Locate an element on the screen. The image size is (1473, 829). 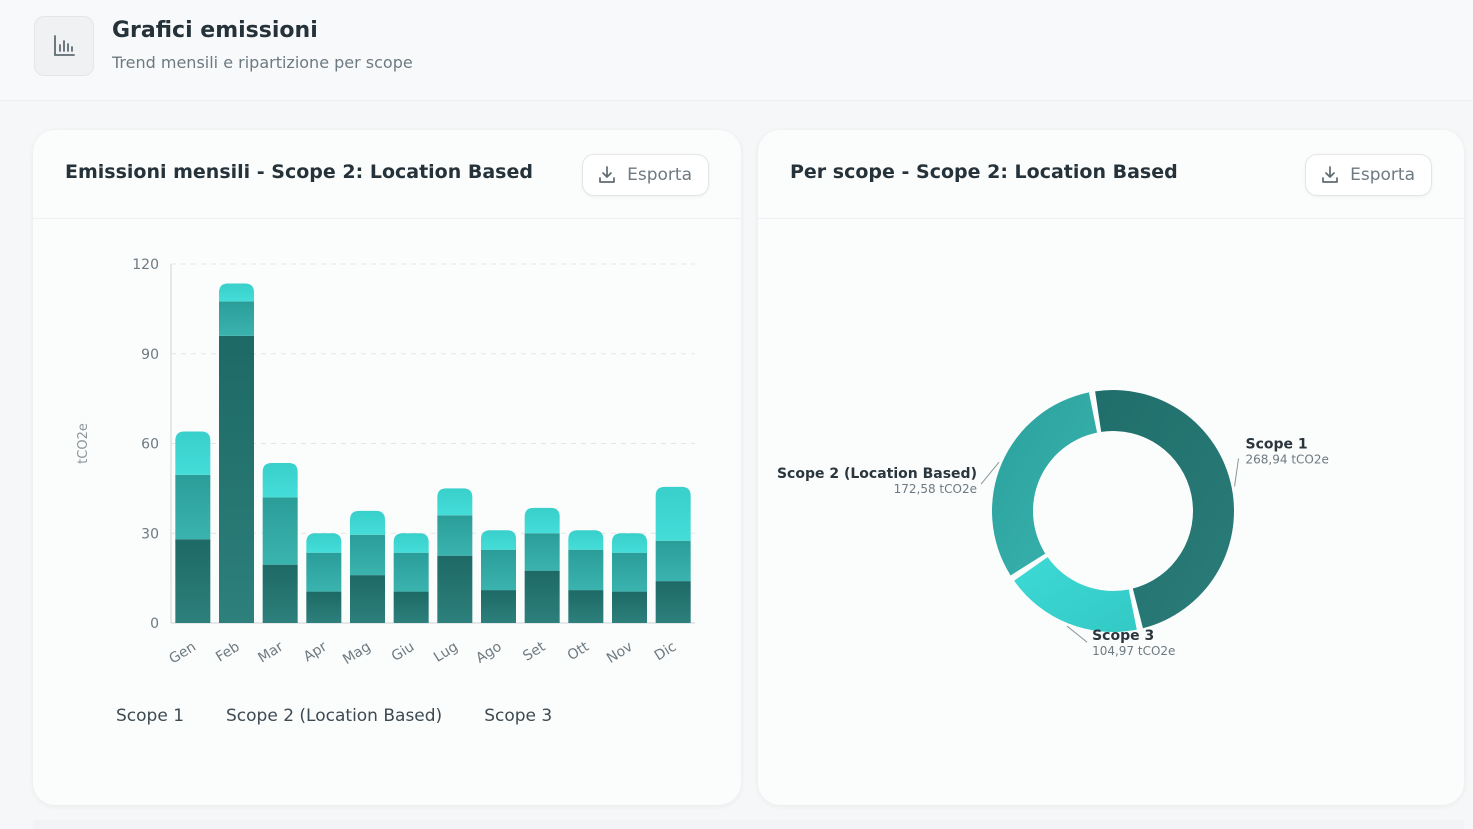
chart-legend: Scope 1 Scope 2 (Location Based) Scope 3 is located at coordinates (334, 716).